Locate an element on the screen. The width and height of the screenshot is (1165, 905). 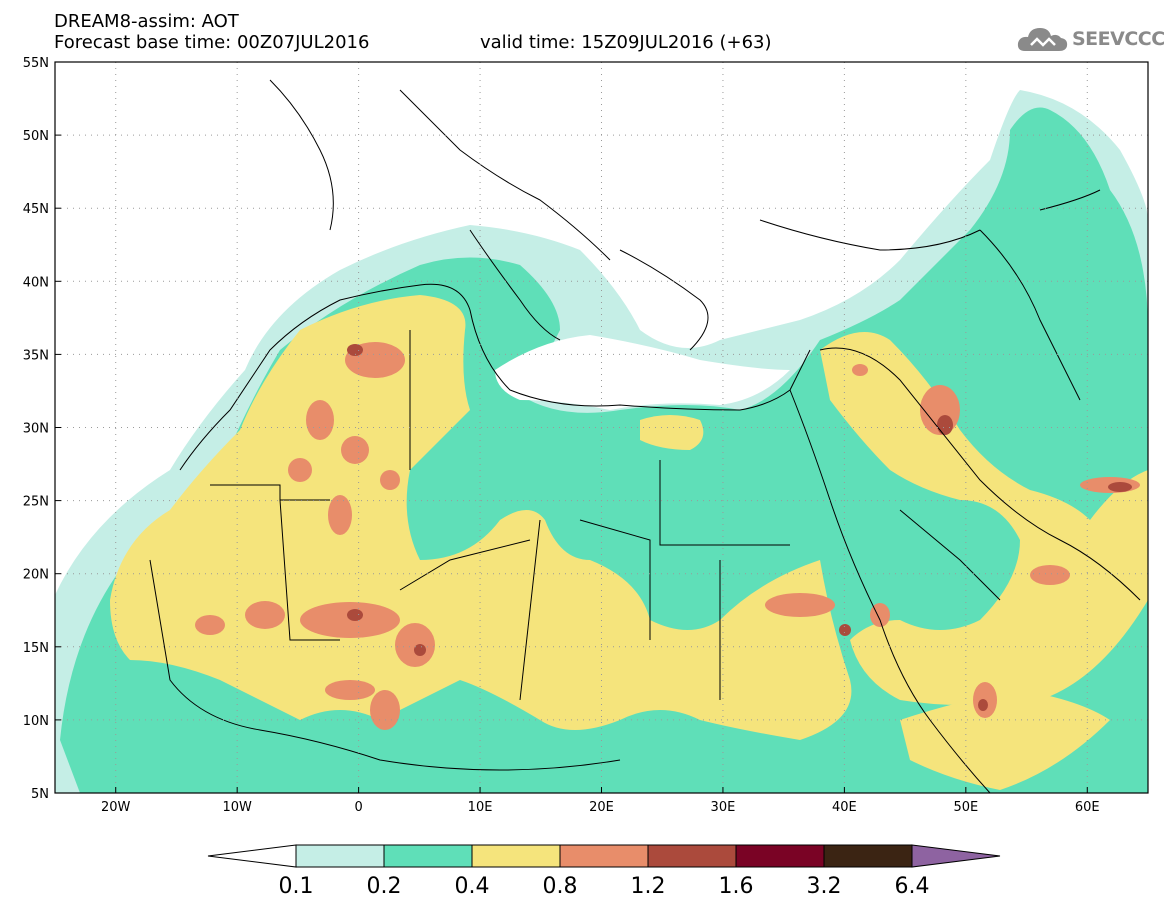
lon-label: 20W is located at coordinates (116, 807).